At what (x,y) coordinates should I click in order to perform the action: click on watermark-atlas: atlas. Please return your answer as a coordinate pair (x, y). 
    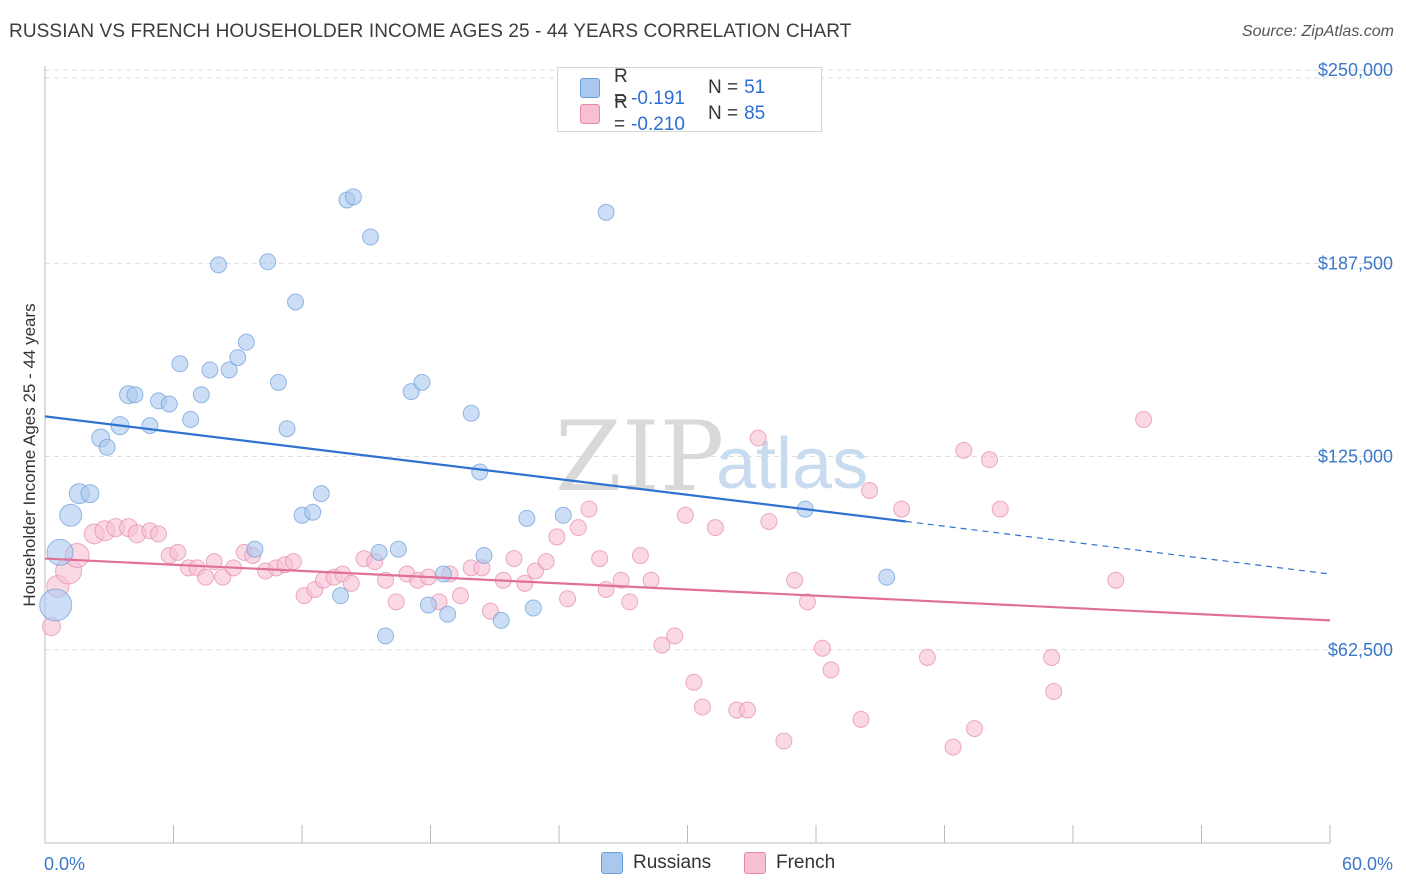
    Looking at the image, I should click on (792, 464).